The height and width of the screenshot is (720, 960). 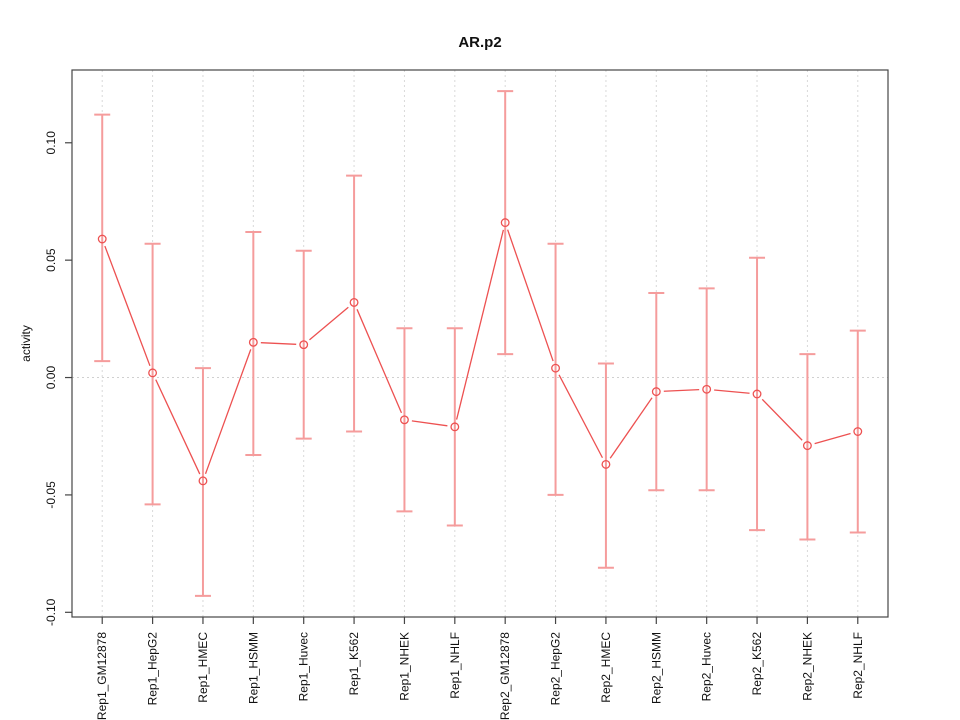 What do you see at coordinates (153, 669) in the screenshot?
I see `x-tick-label: Rep1_HepG2` at bounding box center [153, 669].